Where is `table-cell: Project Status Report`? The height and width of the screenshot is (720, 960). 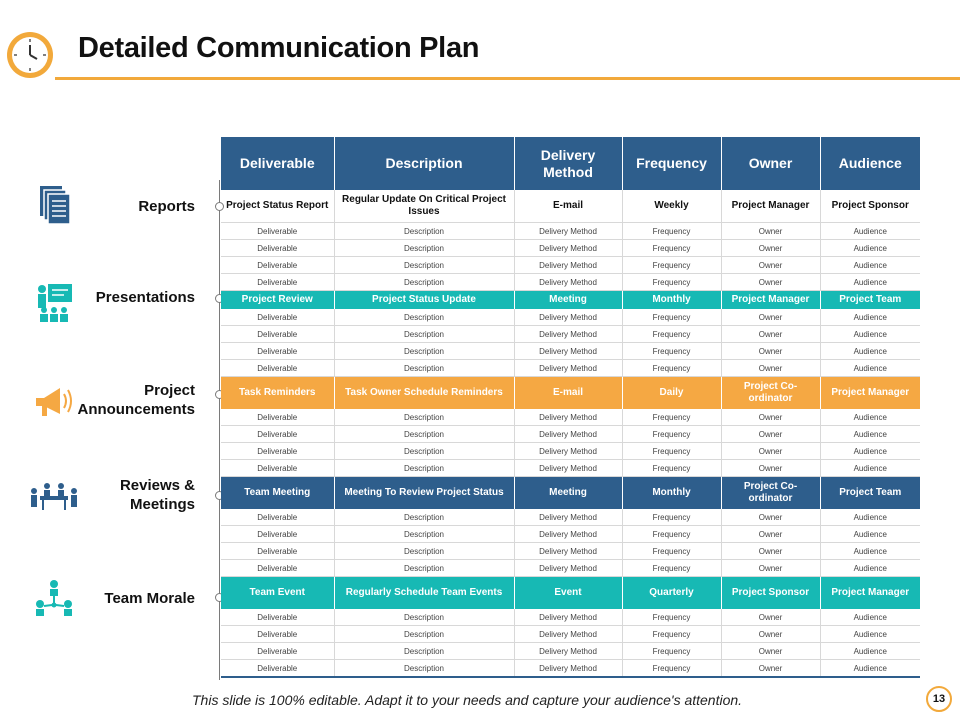 table-cell: Project Status Report is located at coordinates (278, 206).